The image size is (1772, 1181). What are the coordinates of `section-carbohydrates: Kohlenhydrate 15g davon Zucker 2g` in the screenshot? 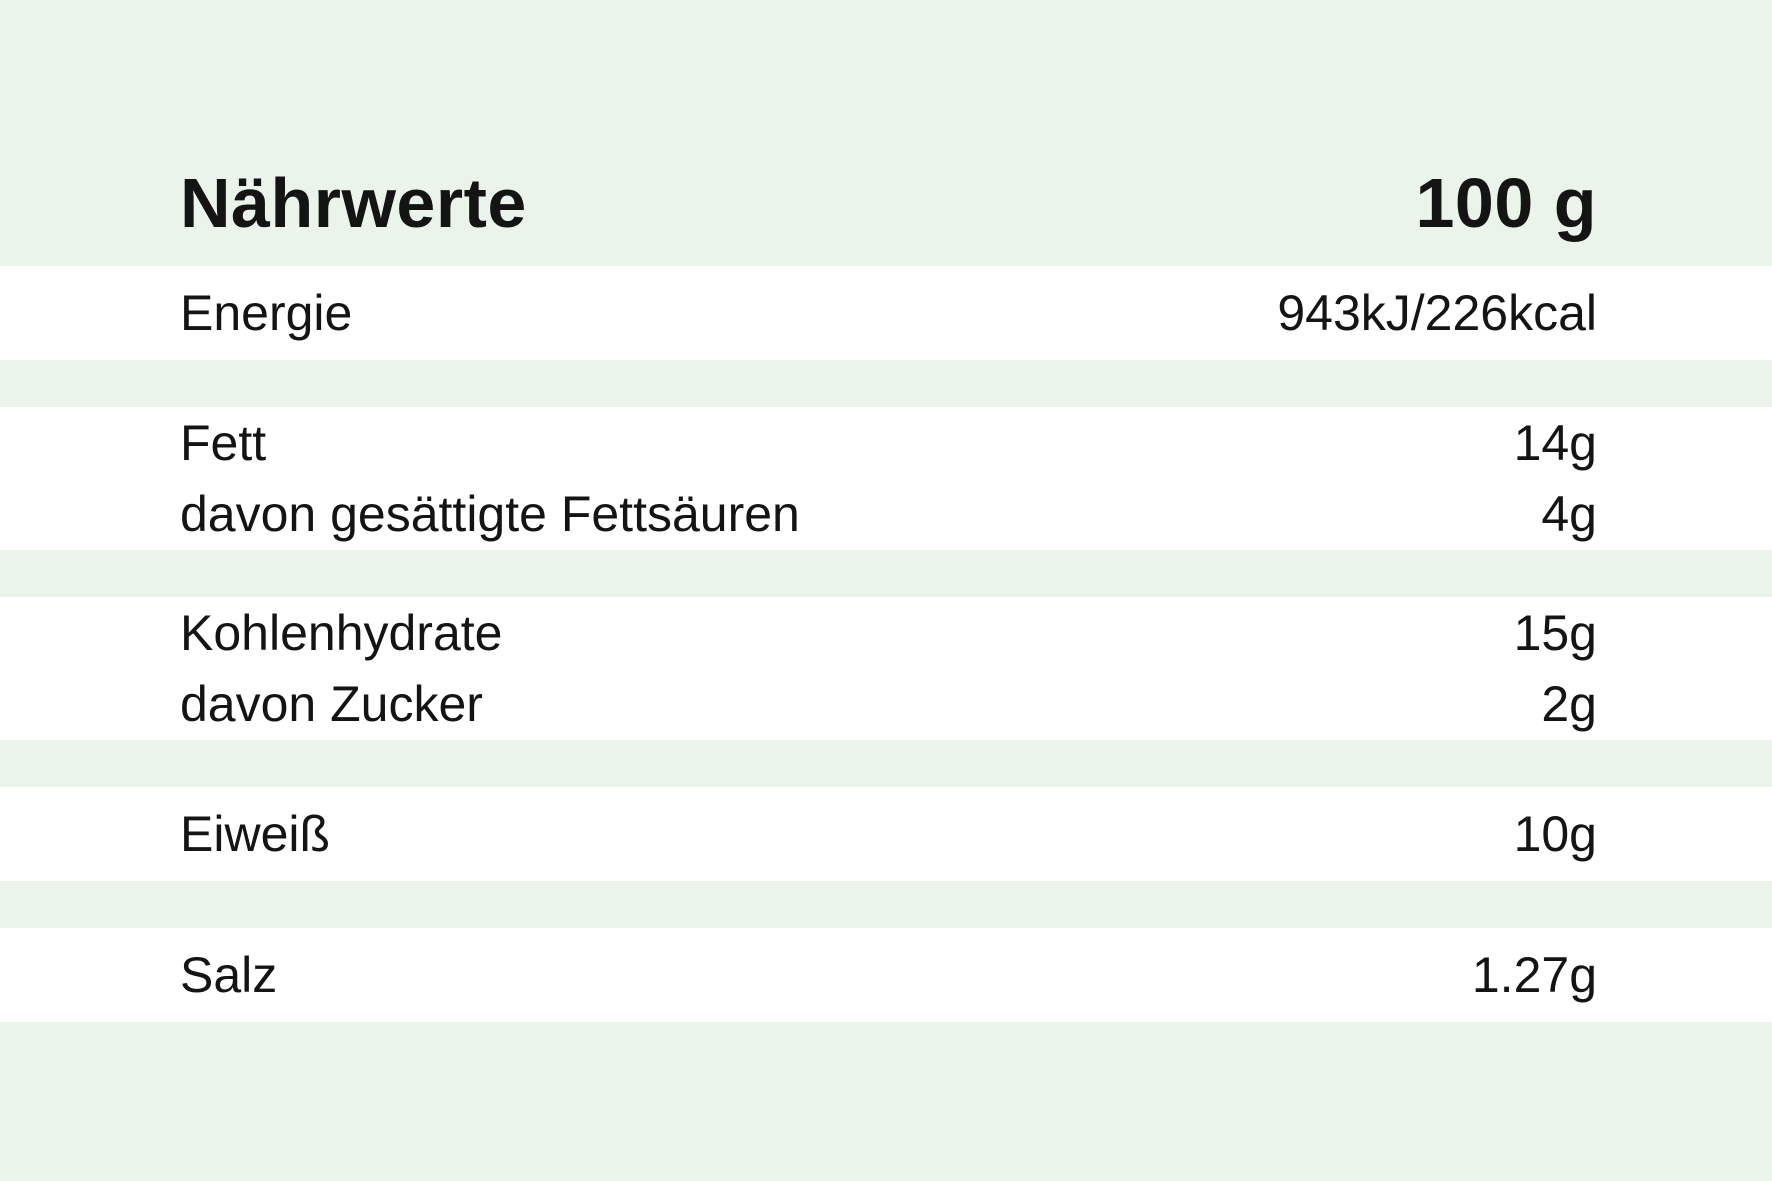 It's located at (886, 668).